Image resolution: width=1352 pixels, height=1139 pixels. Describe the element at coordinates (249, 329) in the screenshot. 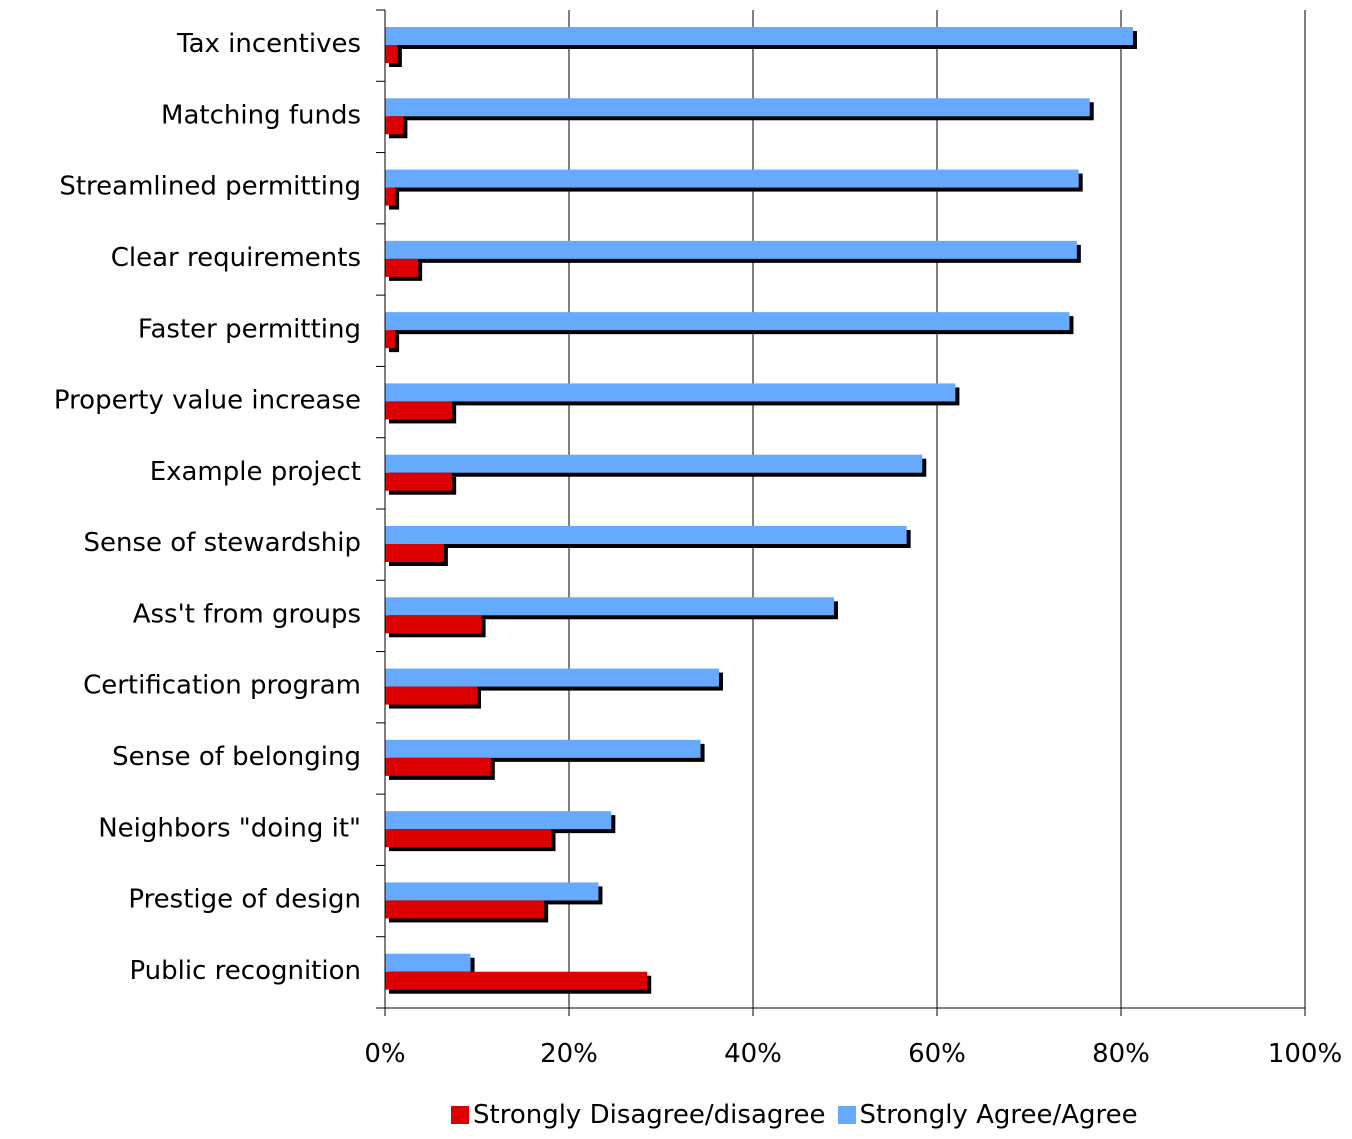

I see `category-label: Faster permitting` at that location.